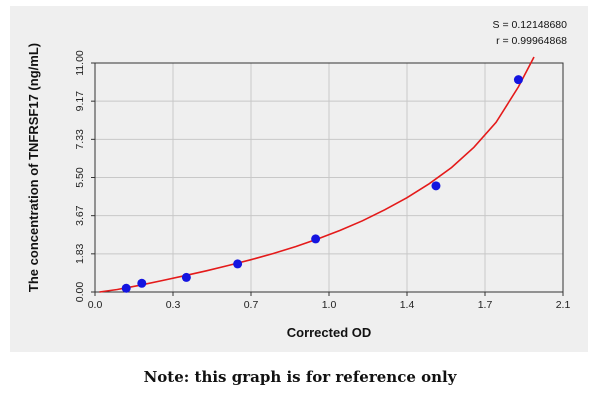 The width and height of the screenshot is (600, 400). Describe the element at coordinates (33, 167) in the screenshot. I see `y-axis-label: The concentration of TNFRSF17 (ng/mL)` at that location.